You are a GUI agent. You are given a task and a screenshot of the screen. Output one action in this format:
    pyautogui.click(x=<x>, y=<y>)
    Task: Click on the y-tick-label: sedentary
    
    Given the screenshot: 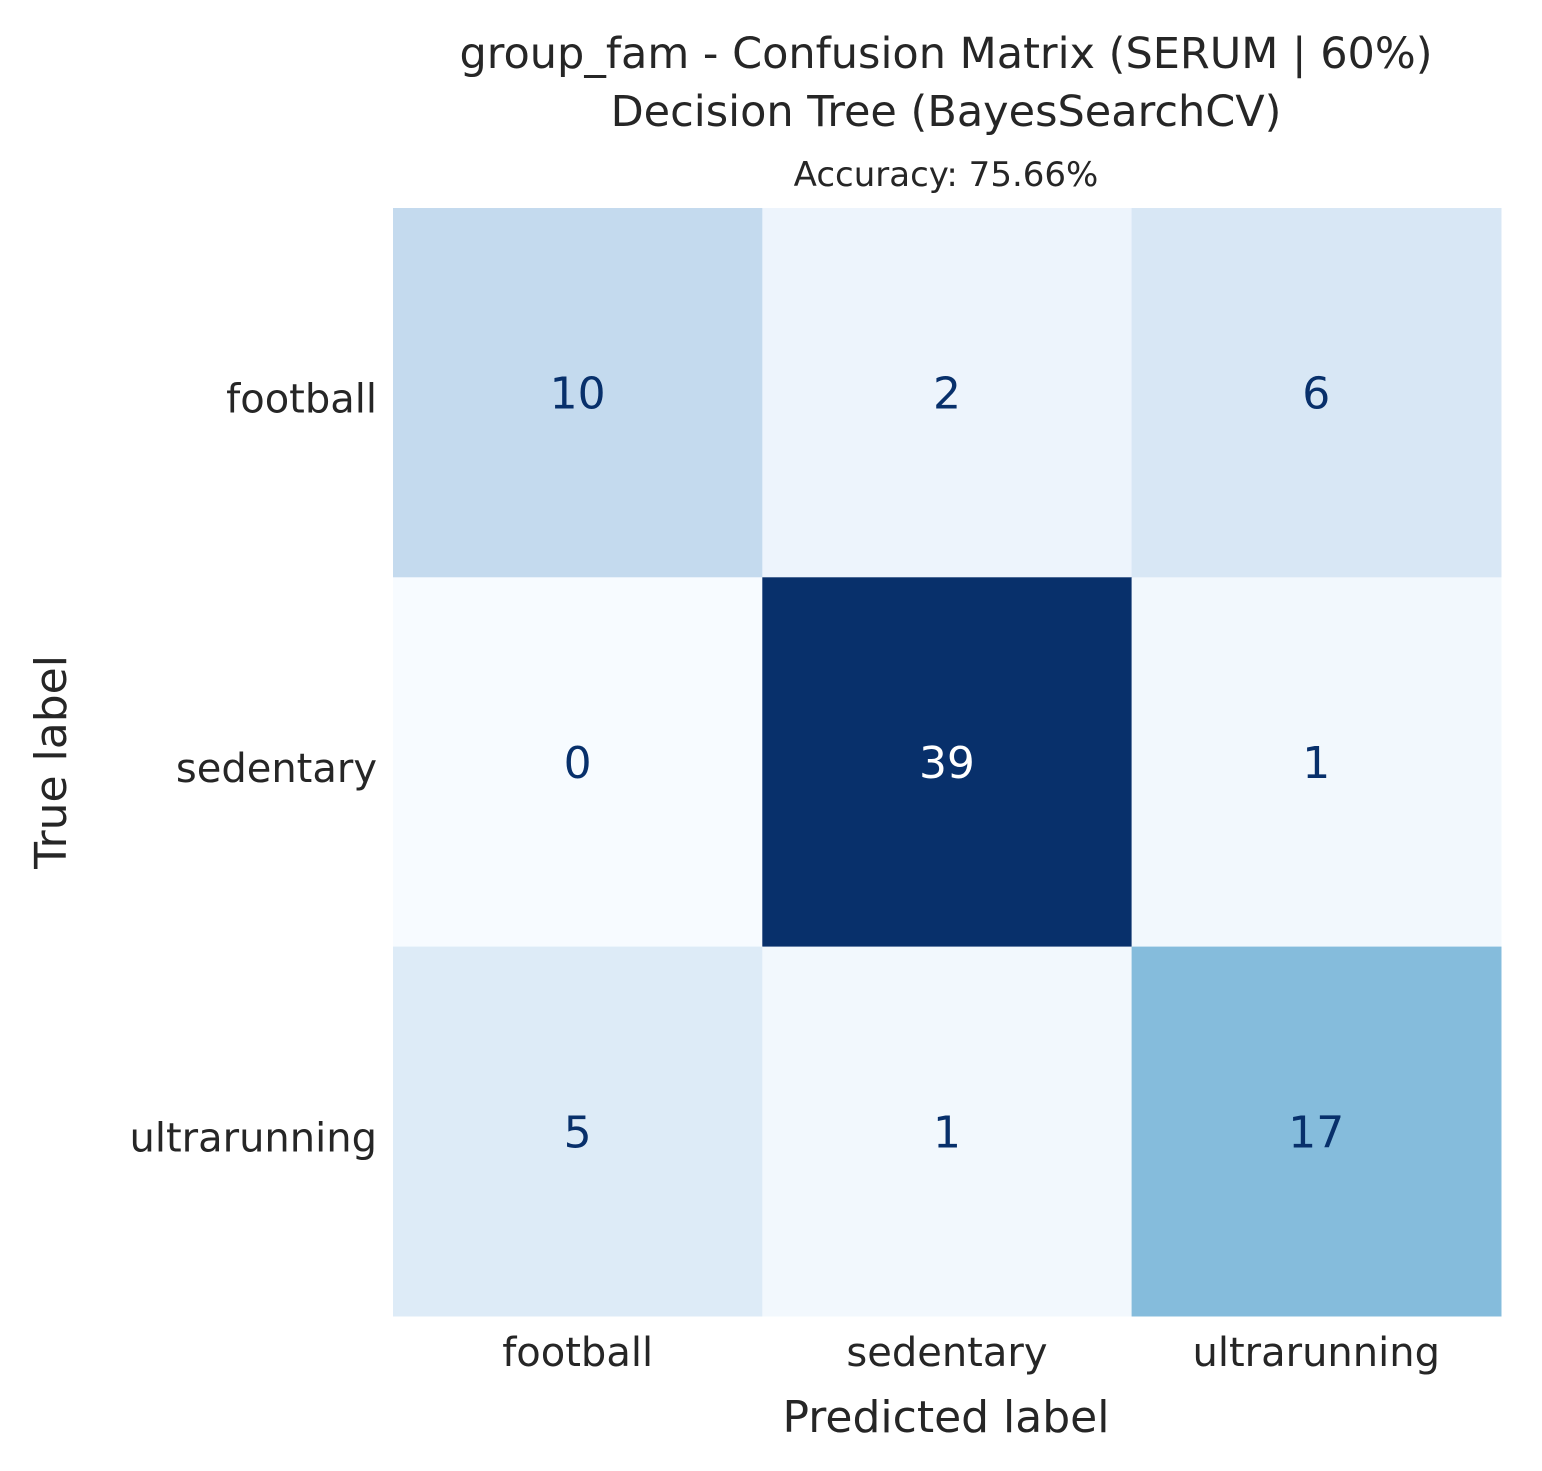 What is the action you would take?
    pyautogui.click(x=276, y=769)
    